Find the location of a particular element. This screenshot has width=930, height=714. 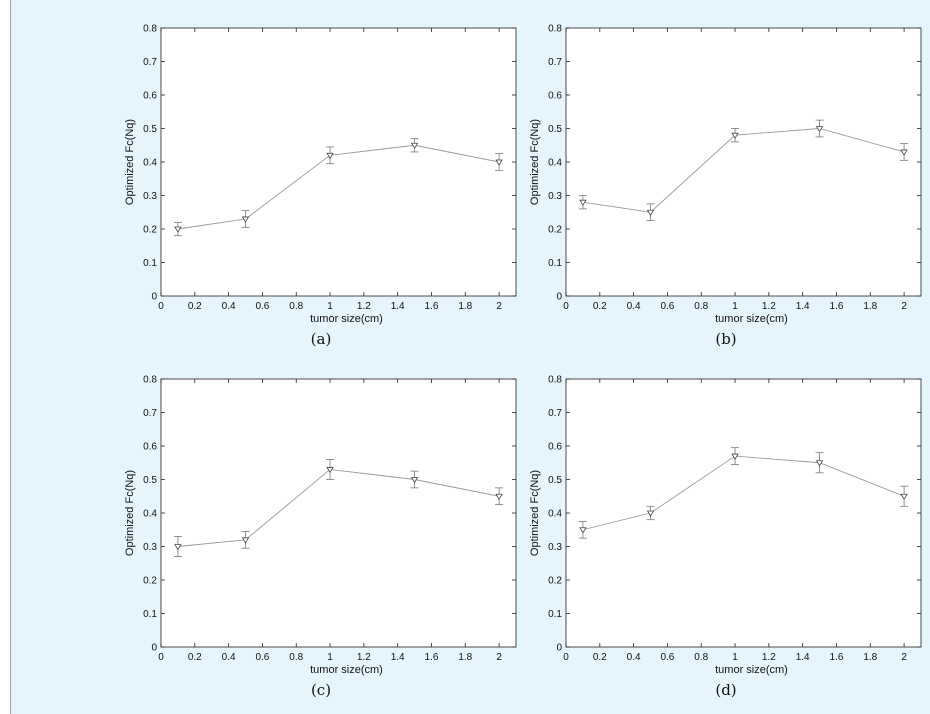

panel-label-a: (a) is located at coordinates (321, 339).